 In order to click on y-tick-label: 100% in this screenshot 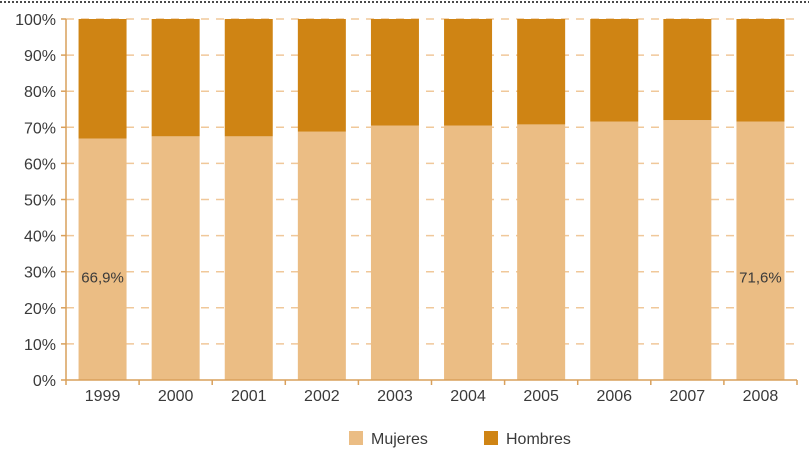, I will do `click(35, 20)`.